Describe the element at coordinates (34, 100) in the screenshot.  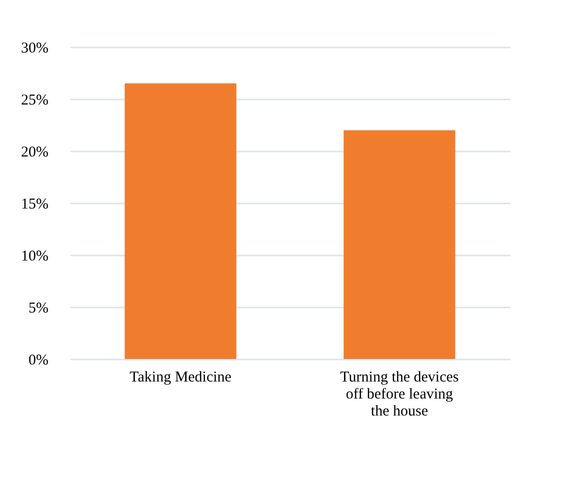
I see `y-tick-label: 25%` at that location.